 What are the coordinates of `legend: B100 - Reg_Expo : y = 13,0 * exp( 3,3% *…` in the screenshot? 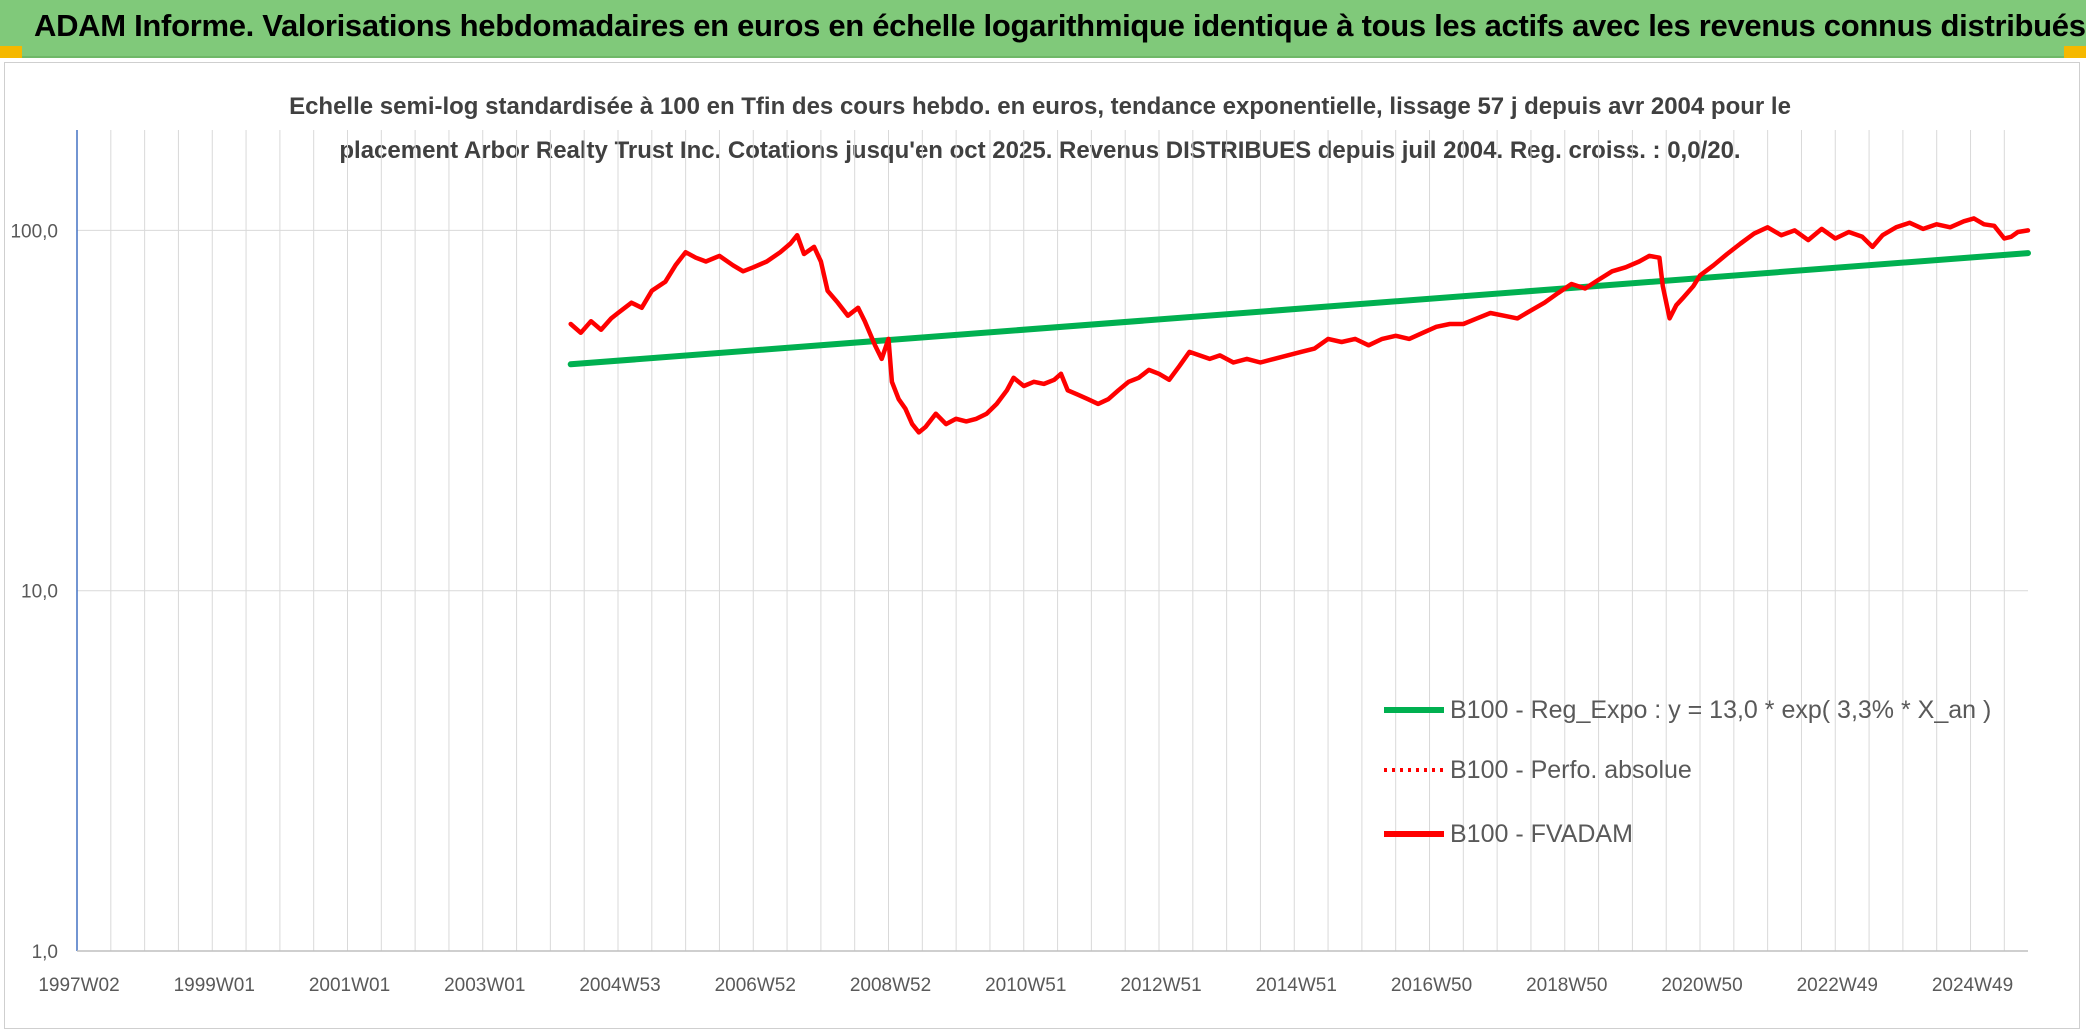 It's located at (1687, 772).